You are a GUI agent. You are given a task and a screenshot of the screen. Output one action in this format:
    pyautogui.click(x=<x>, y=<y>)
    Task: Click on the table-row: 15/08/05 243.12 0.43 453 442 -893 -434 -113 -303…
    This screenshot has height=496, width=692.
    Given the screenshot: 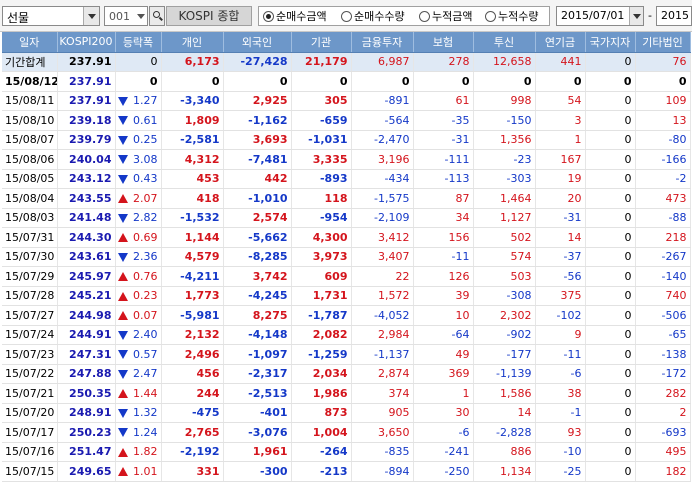 What is the action you would take?
    pyautogui.click(x=346, y=179)
    